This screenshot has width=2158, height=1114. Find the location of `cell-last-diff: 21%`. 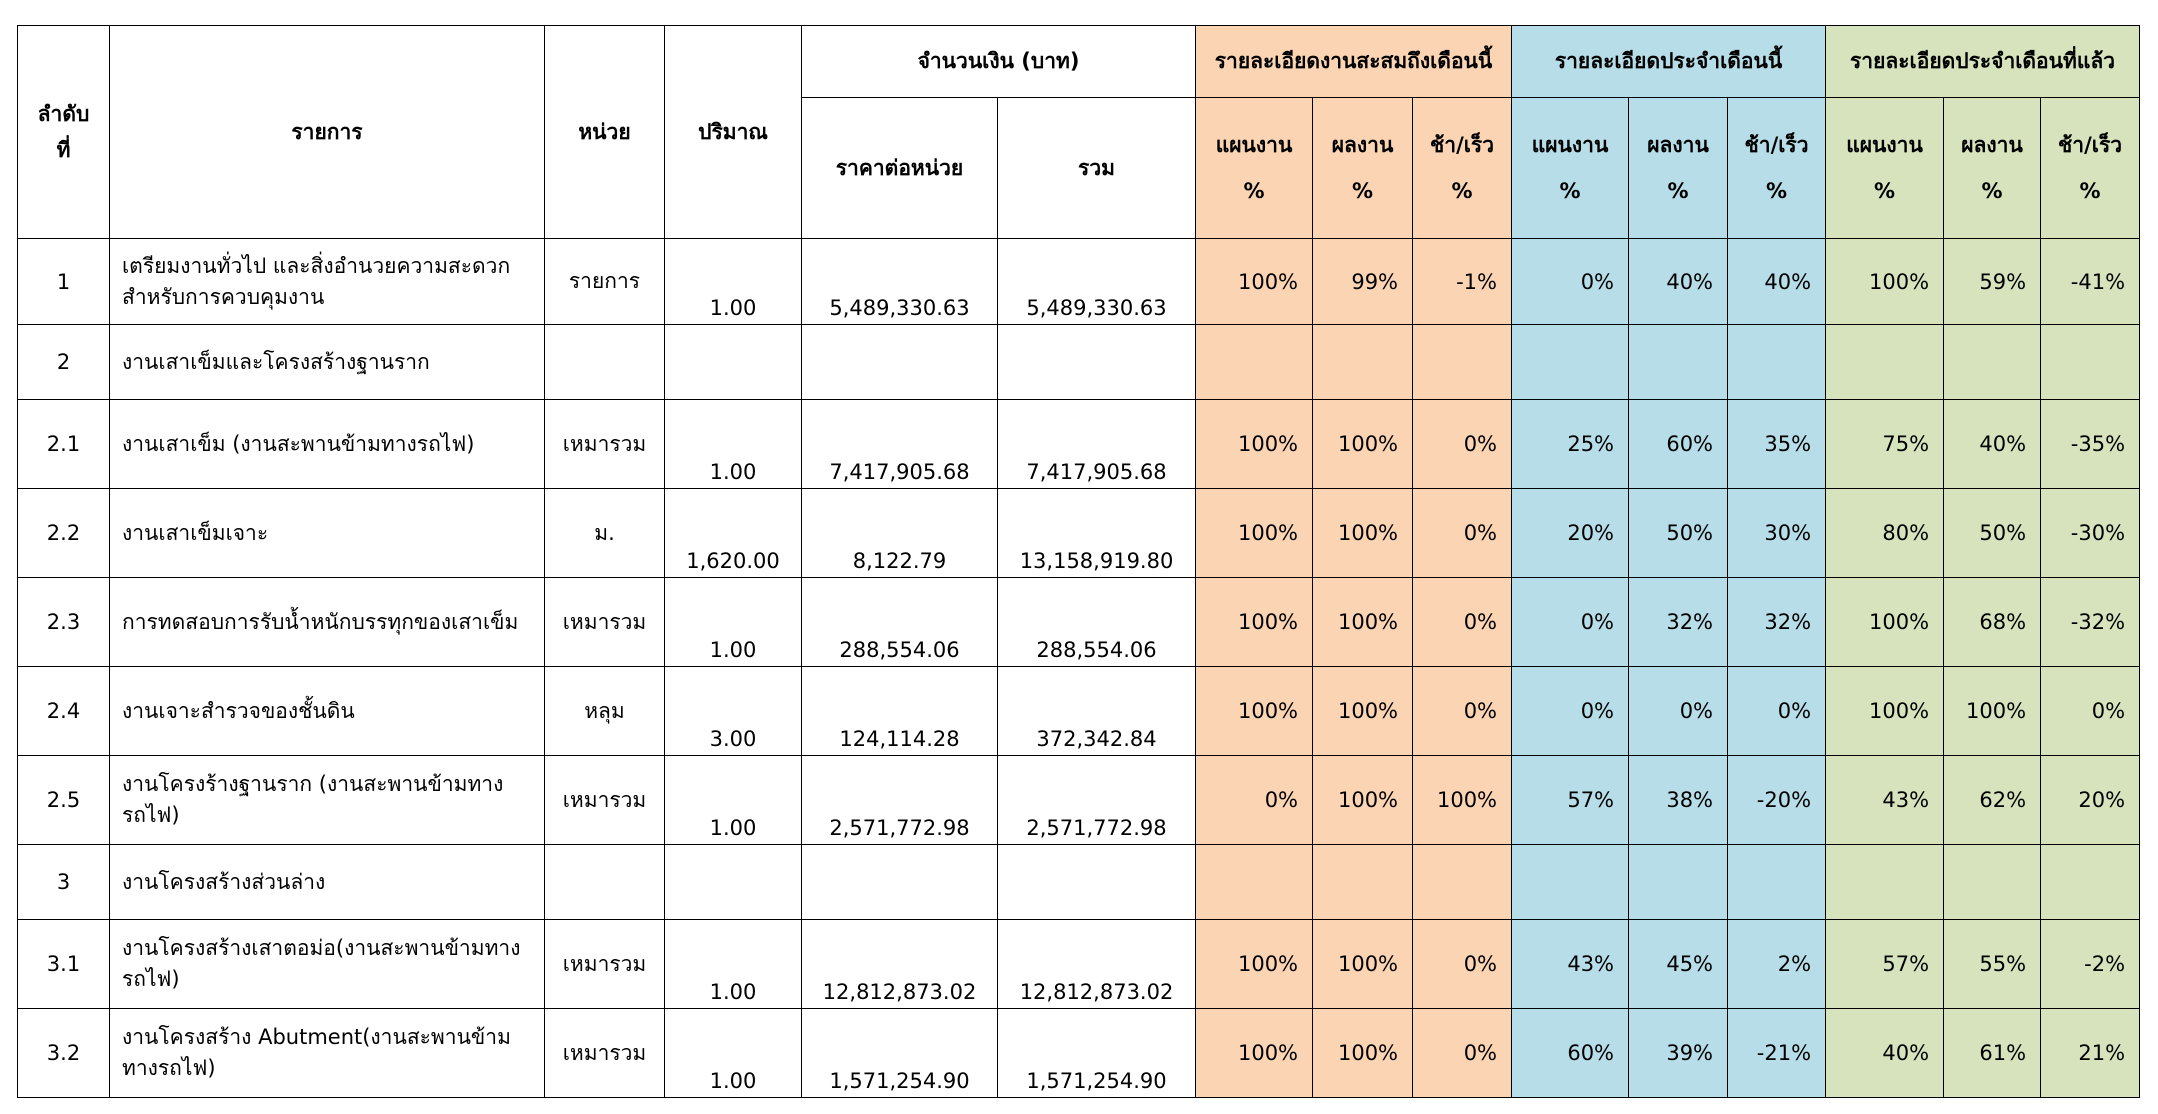

cell-last-diff: 21% is located at coordinates (2090, 1053).